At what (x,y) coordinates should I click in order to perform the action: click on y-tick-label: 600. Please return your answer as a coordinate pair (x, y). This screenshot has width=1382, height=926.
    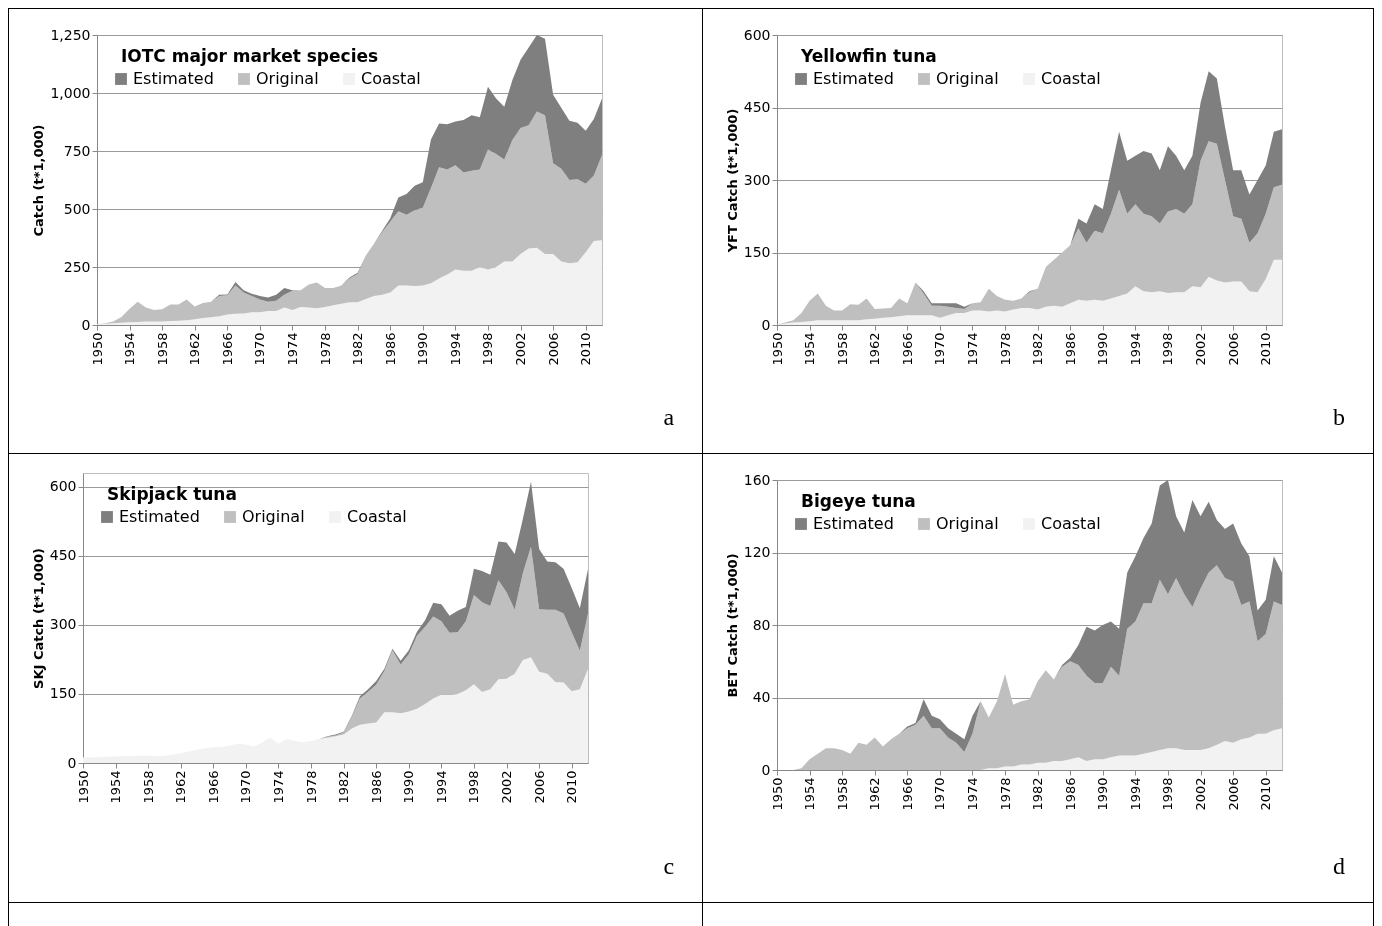
    Looking at the image, I should click on (757, 34).